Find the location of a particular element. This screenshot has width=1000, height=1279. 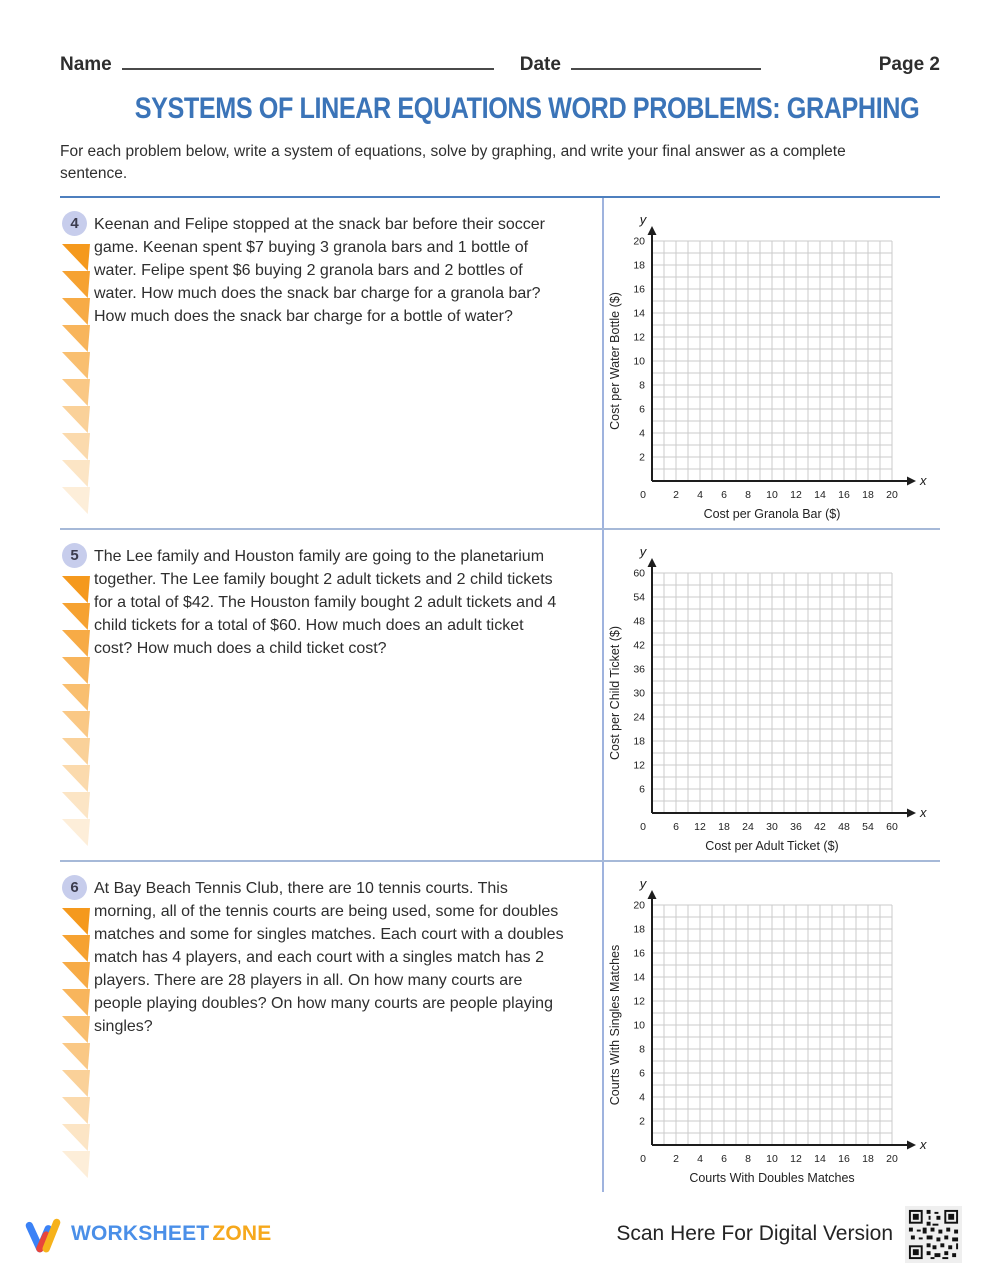

date-blank-line is located at coordinates (665, 63).